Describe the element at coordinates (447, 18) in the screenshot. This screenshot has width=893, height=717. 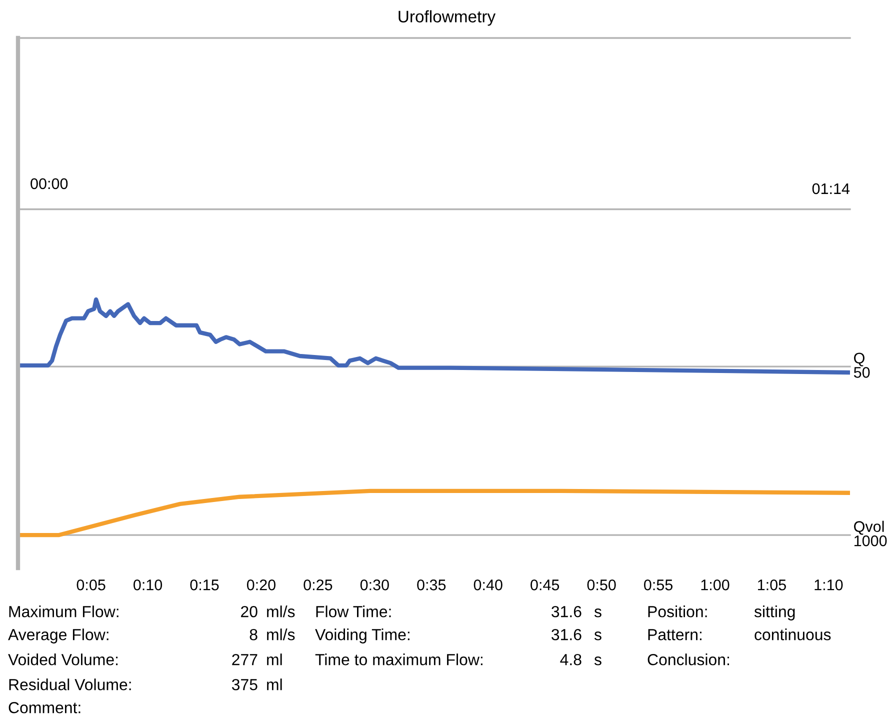
I see `chart-title: Uroflowmetry` at that location.